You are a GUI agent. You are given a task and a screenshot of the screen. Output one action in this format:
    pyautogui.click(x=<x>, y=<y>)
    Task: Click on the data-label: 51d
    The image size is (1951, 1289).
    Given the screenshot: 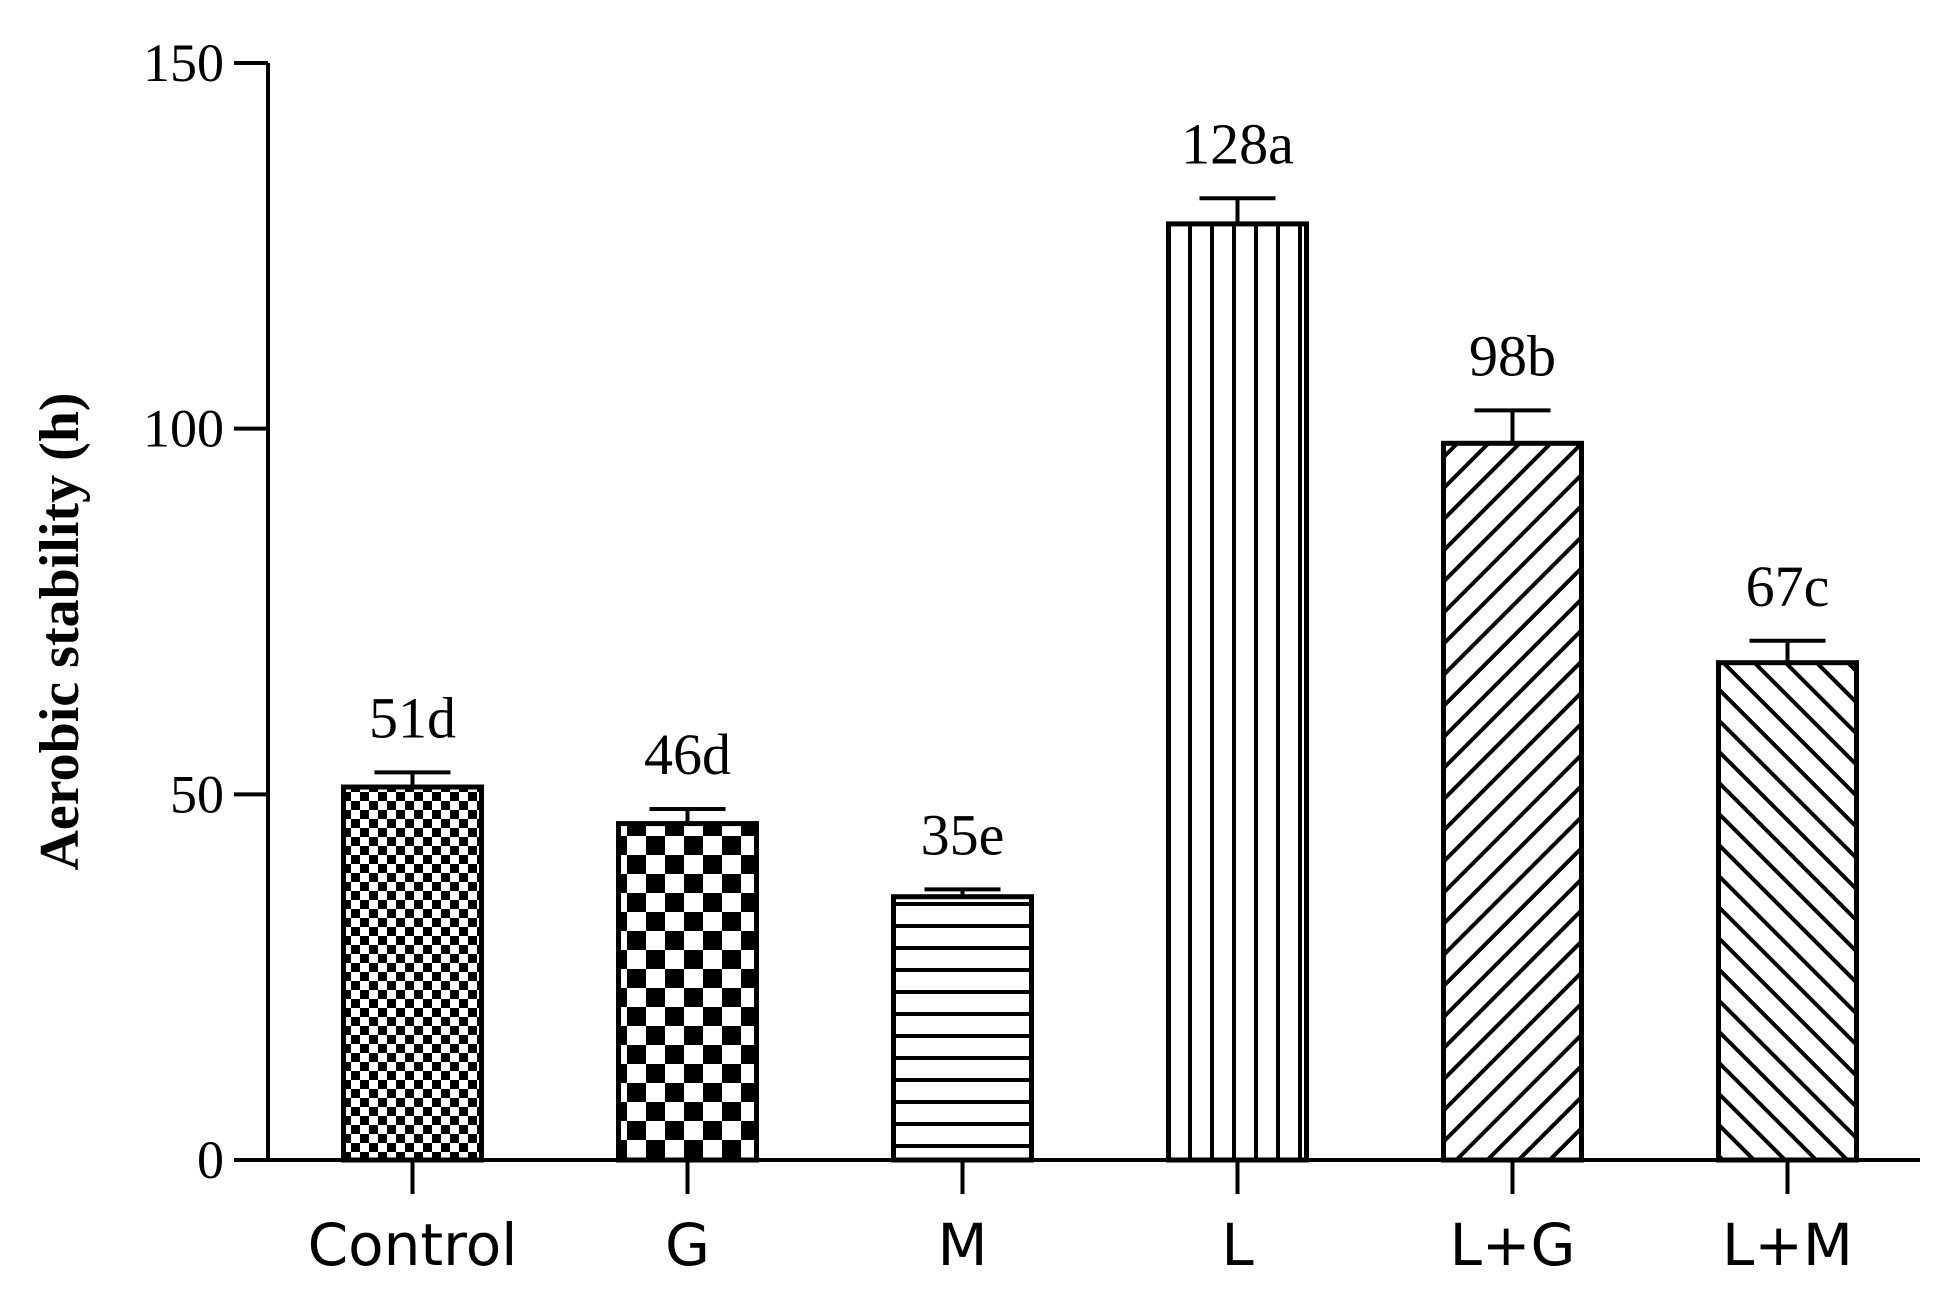 What is the action you would take?
    pyautogui.click(x=412, y=717)
    